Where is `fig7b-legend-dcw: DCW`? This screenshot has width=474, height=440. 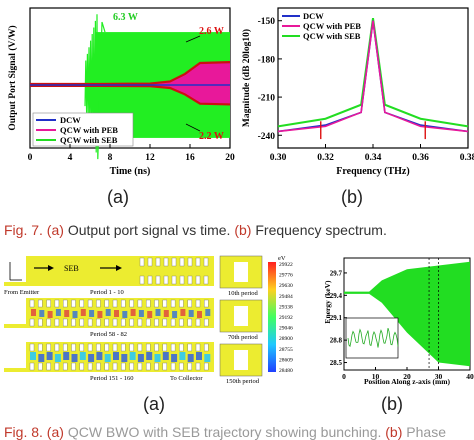 fig7b-legend-dcw: DCW is located at coordinates (313, 16).